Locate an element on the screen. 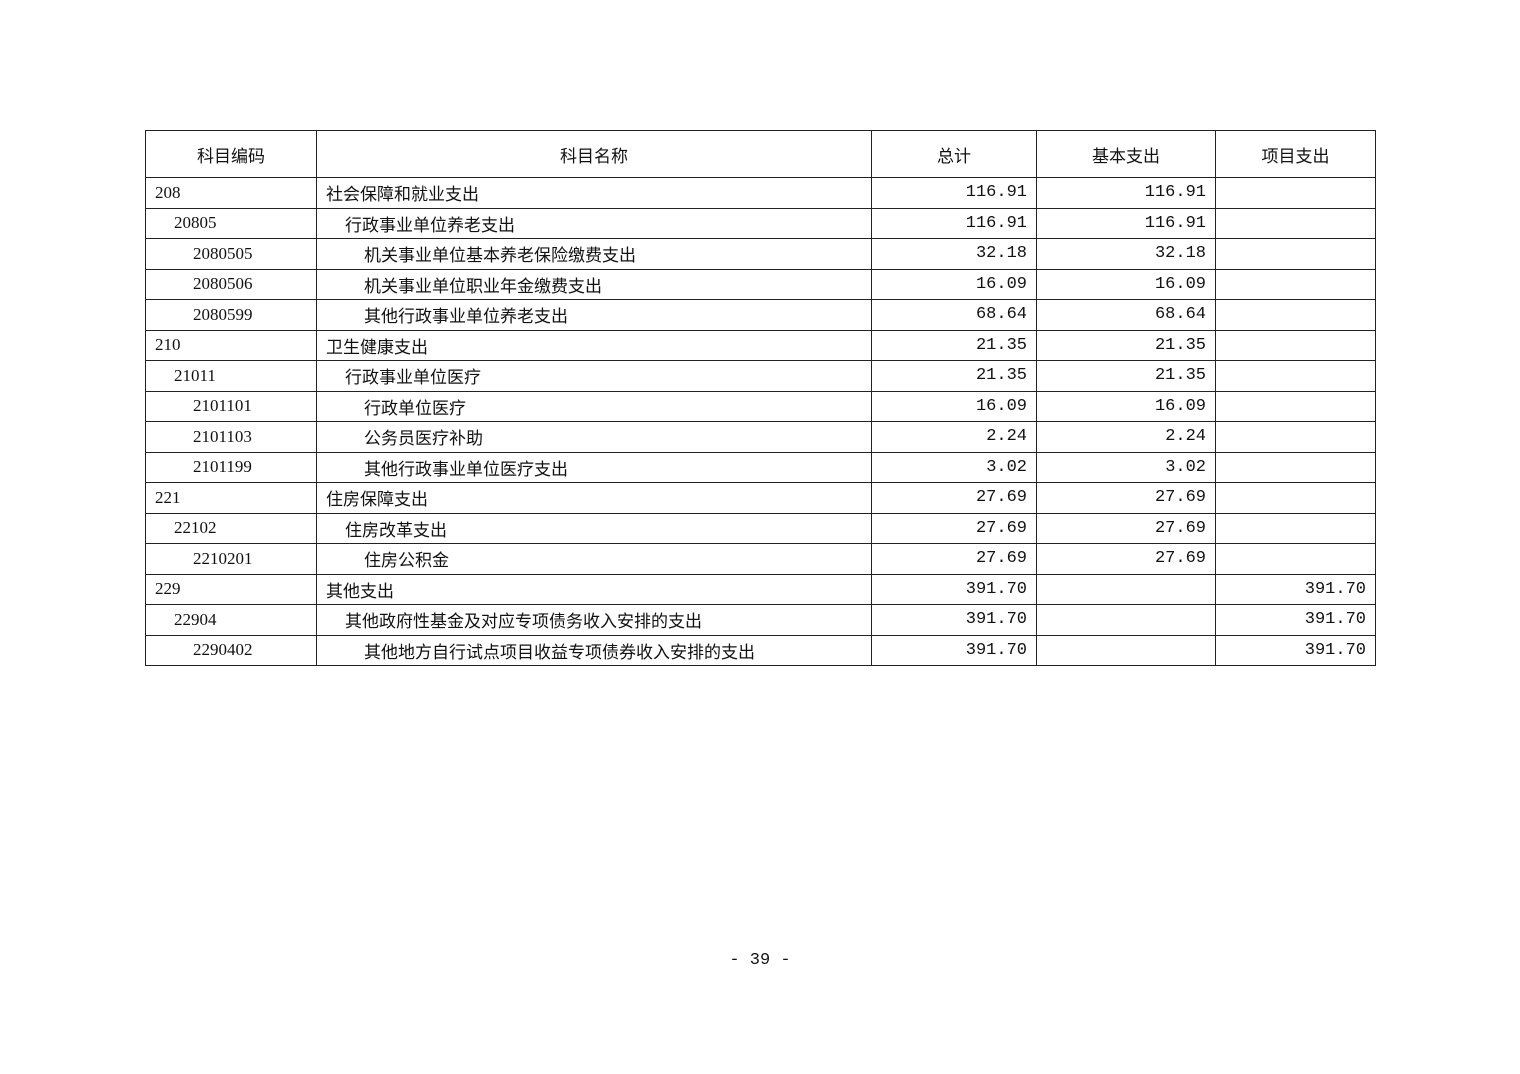 This screenshot has width=1520, height=1074. cell-name: 住房保障支出 is located at coordinates (594, 498).